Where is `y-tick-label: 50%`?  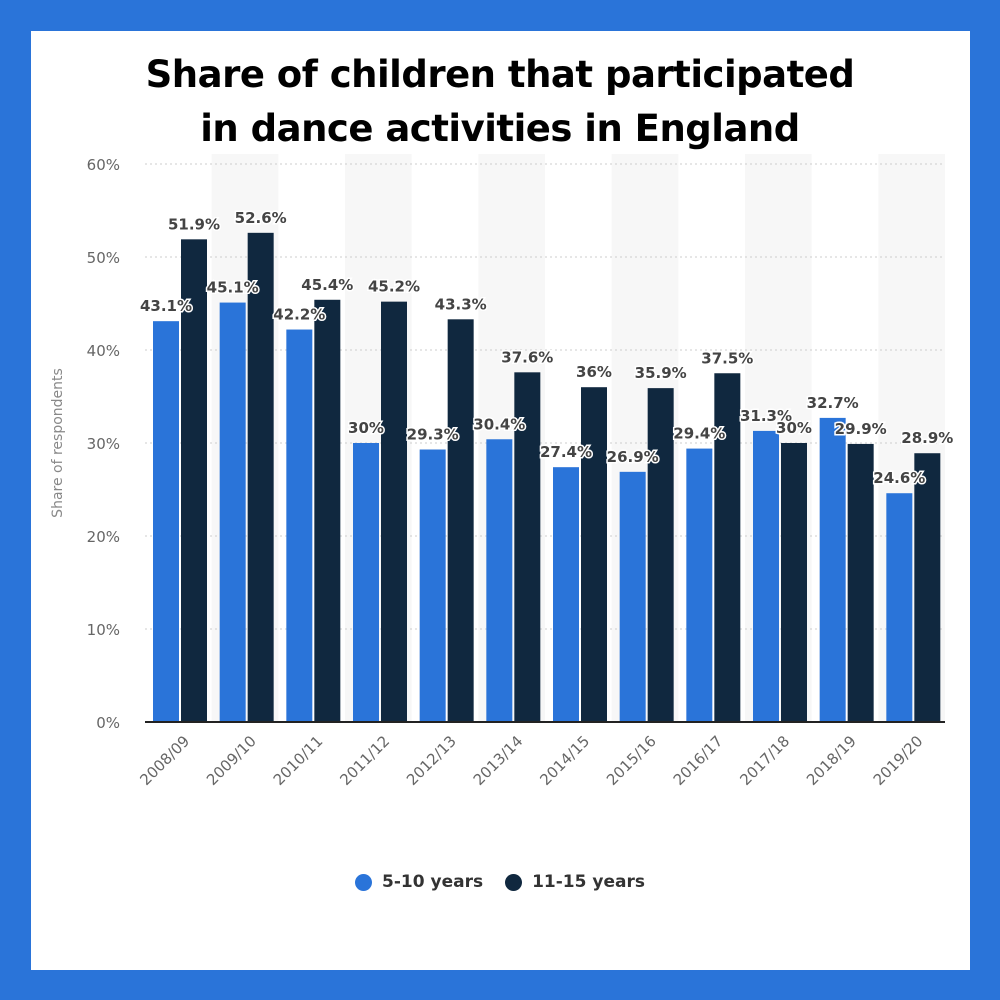 y-tick-label: 50% is located at coordinates (103, 258).